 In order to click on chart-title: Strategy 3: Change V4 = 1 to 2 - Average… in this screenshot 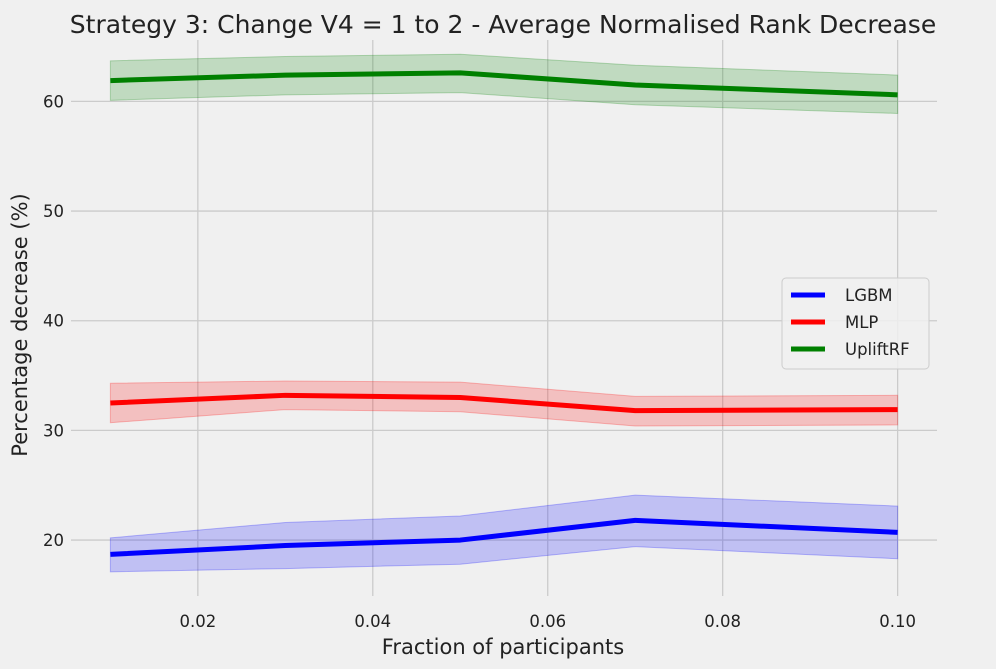, I will do `click(503, 24)`.